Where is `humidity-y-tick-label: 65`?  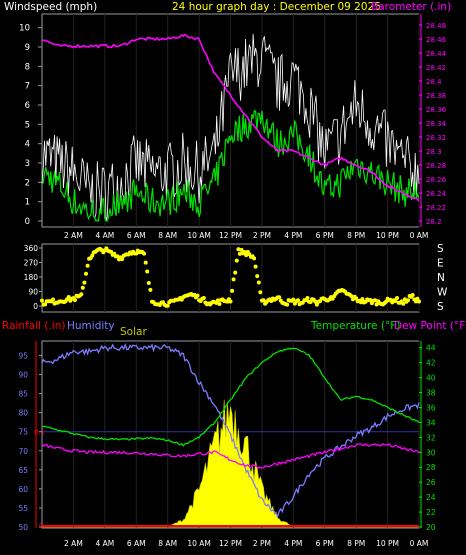
humidity-y-tick-label: 65 is located at coordinates (23, 470).